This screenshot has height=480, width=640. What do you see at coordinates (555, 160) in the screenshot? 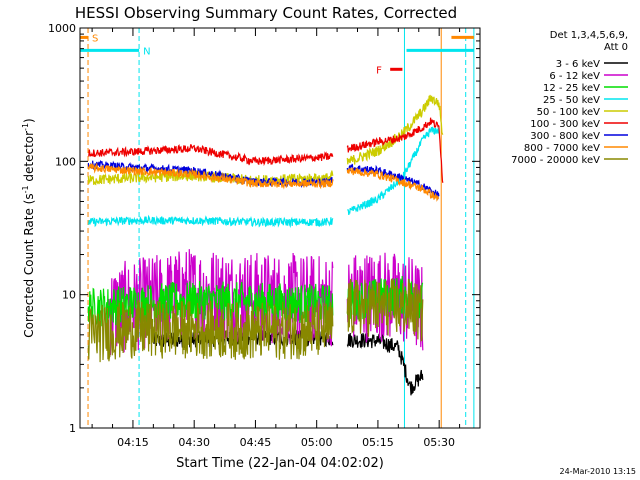
I see `legend-label: 7000 - 20000 keV` at bounding box center [555, 160].